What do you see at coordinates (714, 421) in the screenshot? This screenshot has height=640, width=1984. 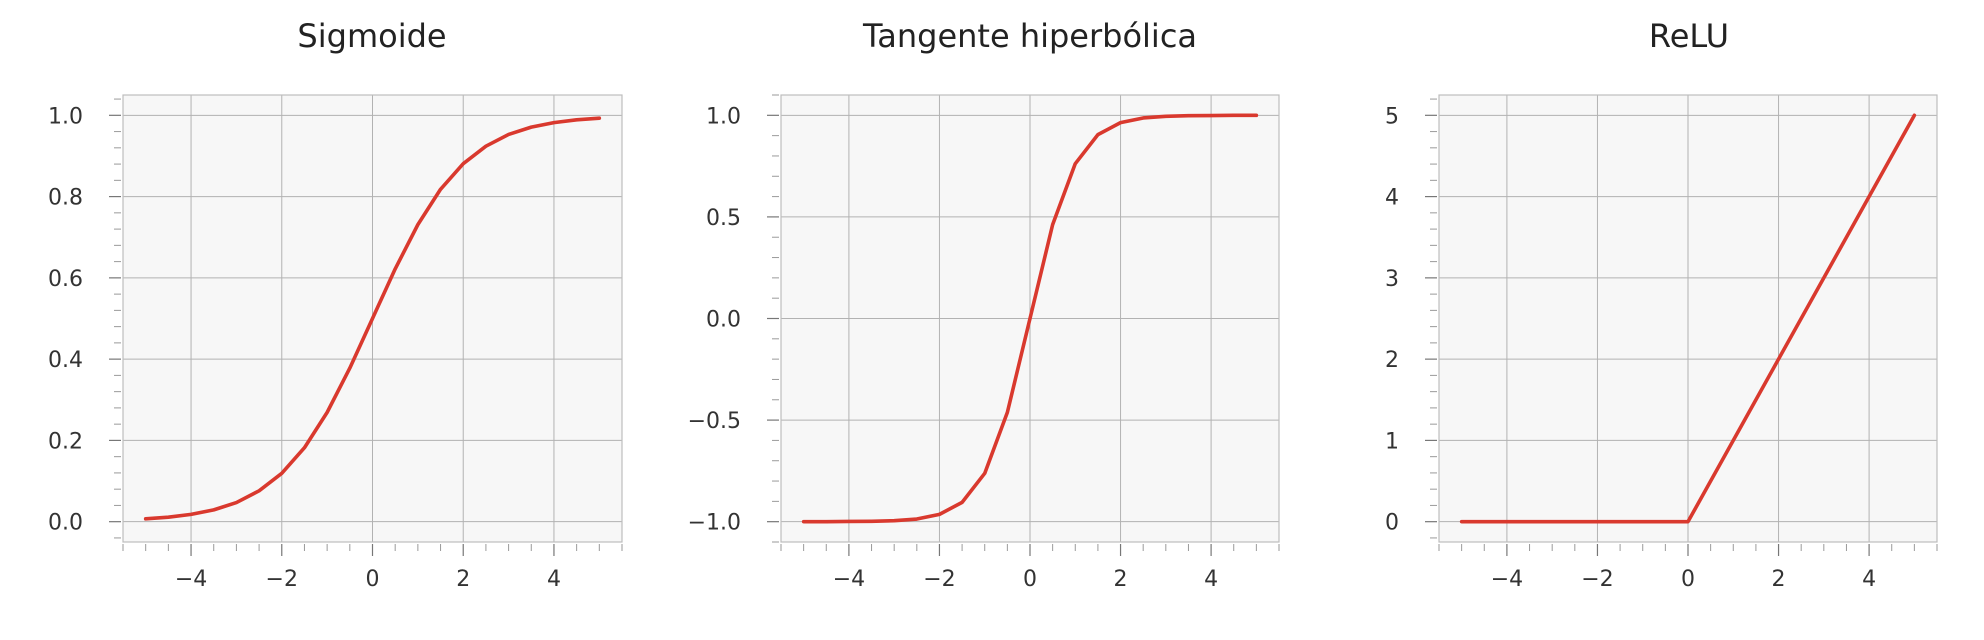 I see `y-tick-label: −0.5` at bounding box center [714, 421].